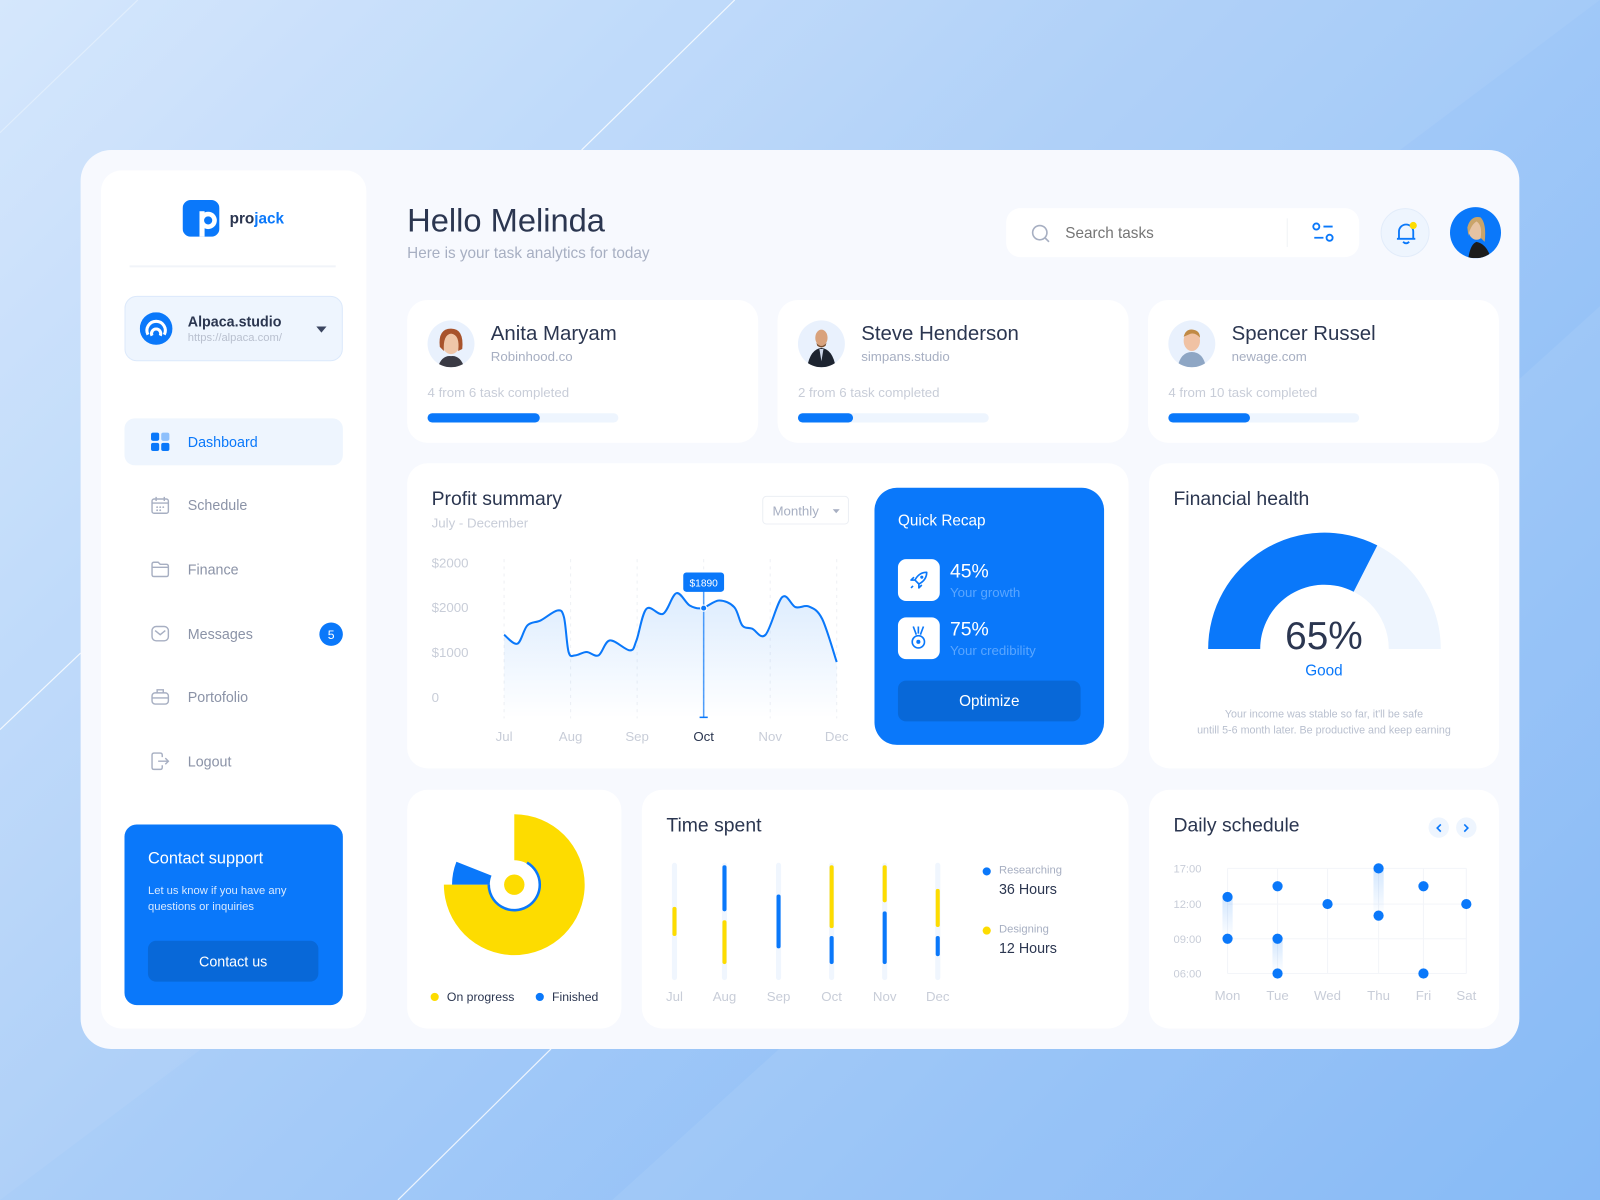  Describe the element at coordinates (969, 630) in the screenshot. I see `credibility-value: 75%` at that location.